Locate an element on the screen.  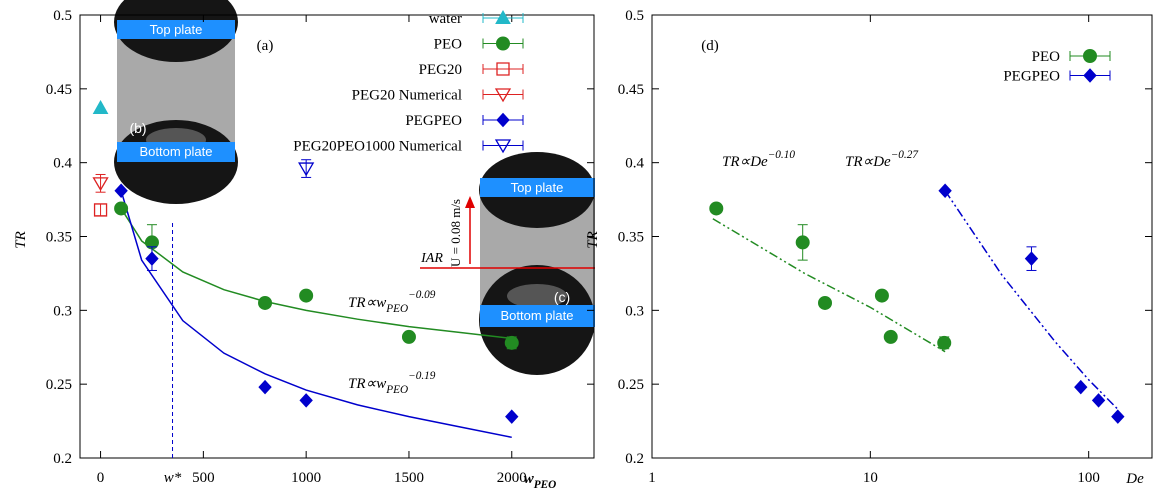
x-axis-label-text: w is located at coordinates (529, 479).